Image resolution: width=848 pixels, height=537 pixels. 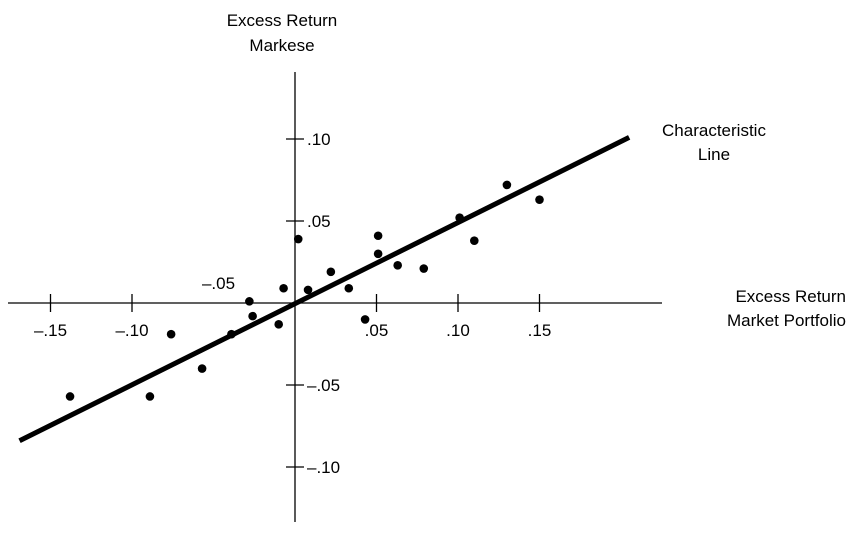 I want to click on y-tick-label: –.05, so click(x=323, y=385).